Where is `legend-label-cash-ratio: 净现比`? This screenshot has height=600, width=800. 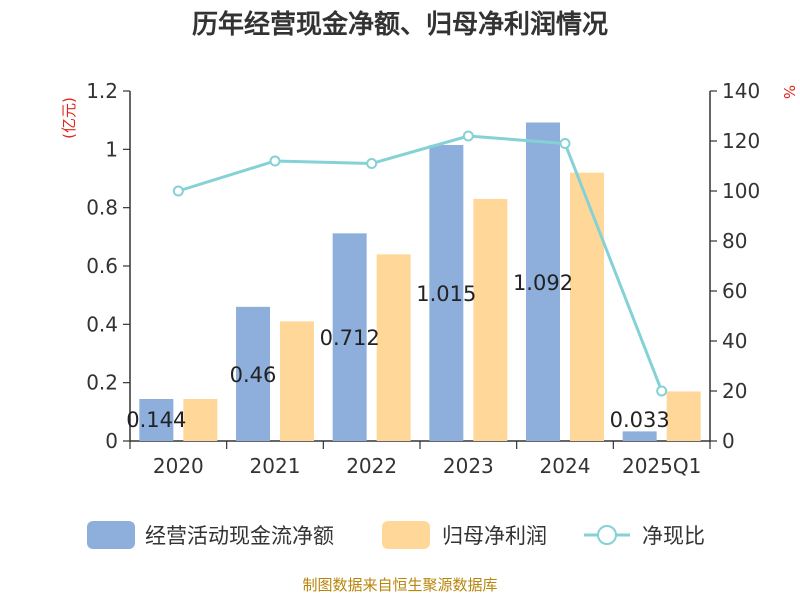 legend-label-cash-ratio: 净现比 is located at coordinates (673, 536).